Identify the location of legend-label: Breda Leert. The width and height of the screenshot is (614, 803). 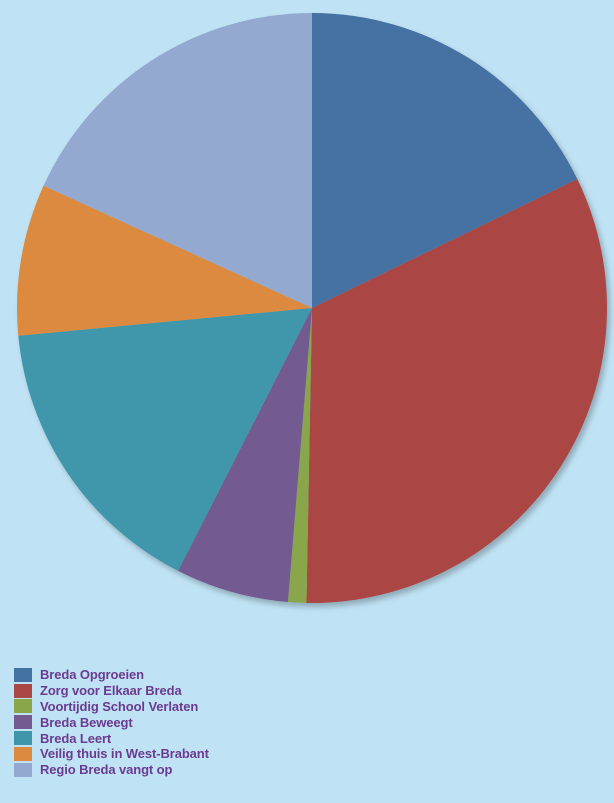
(76, 738).